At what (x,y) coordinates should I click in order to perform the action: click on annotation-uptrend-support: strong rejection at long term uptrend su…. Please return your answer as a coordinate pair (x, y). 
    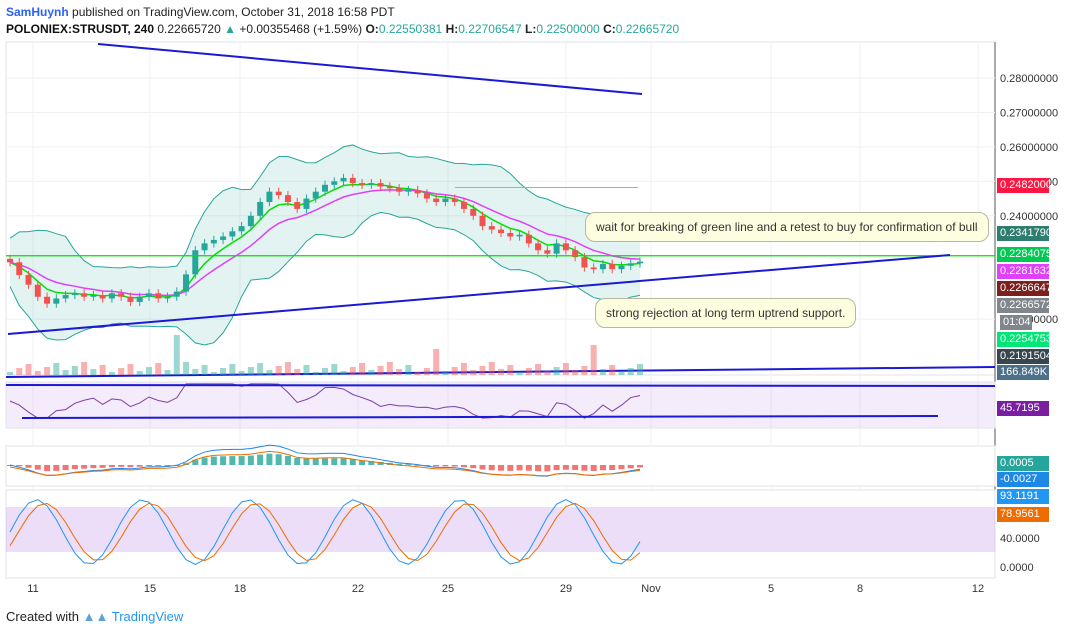
    Looking at the image, I should click on (726, 313).